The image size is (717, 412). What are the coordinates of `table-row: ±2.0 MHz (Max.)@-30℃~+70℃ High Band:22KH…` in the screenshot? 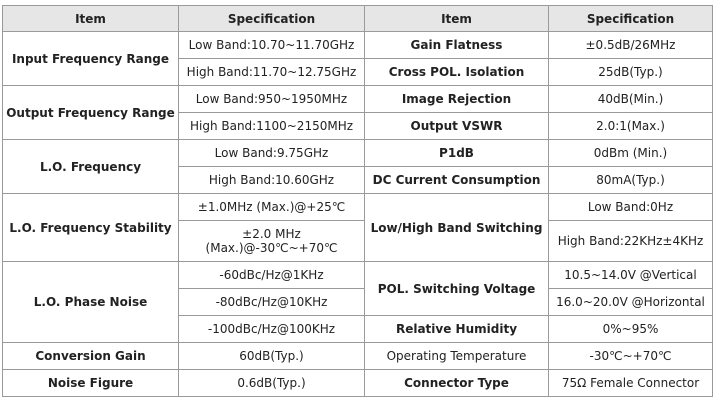 It's located at (358, 241).